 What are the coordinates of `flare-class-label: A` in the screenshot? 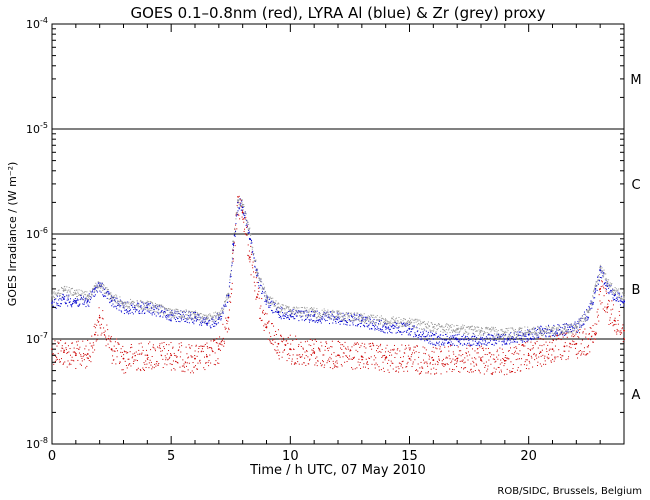 It's located at (636, 395).